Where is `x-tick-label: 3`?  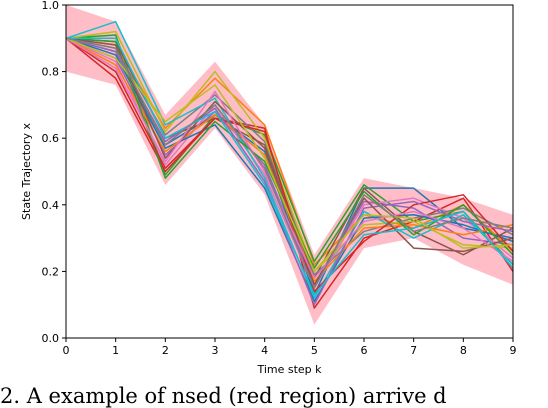
x-tick-label: 3 is located at coordinates (215, 350).